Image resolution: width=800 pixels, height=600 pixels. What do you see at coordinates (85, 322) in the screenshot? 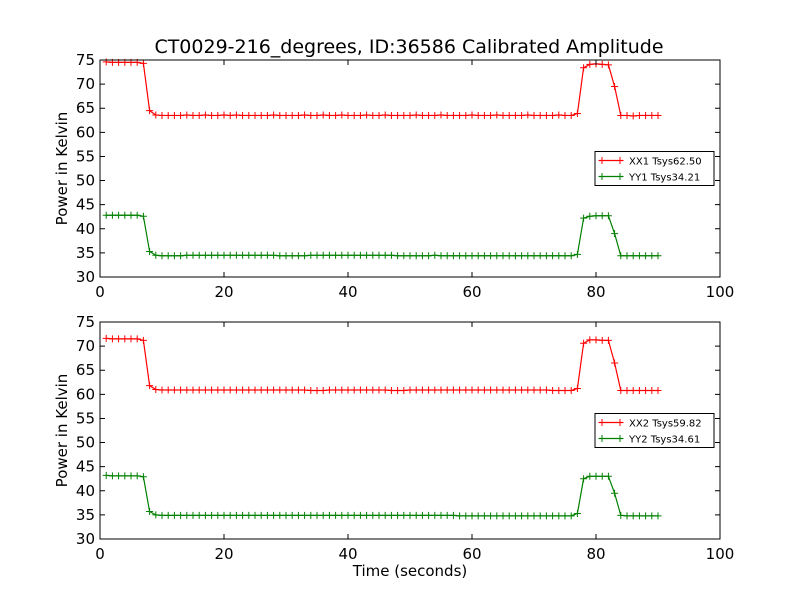
I see `y-tick-label: 75` at bounding box center [85, 322].